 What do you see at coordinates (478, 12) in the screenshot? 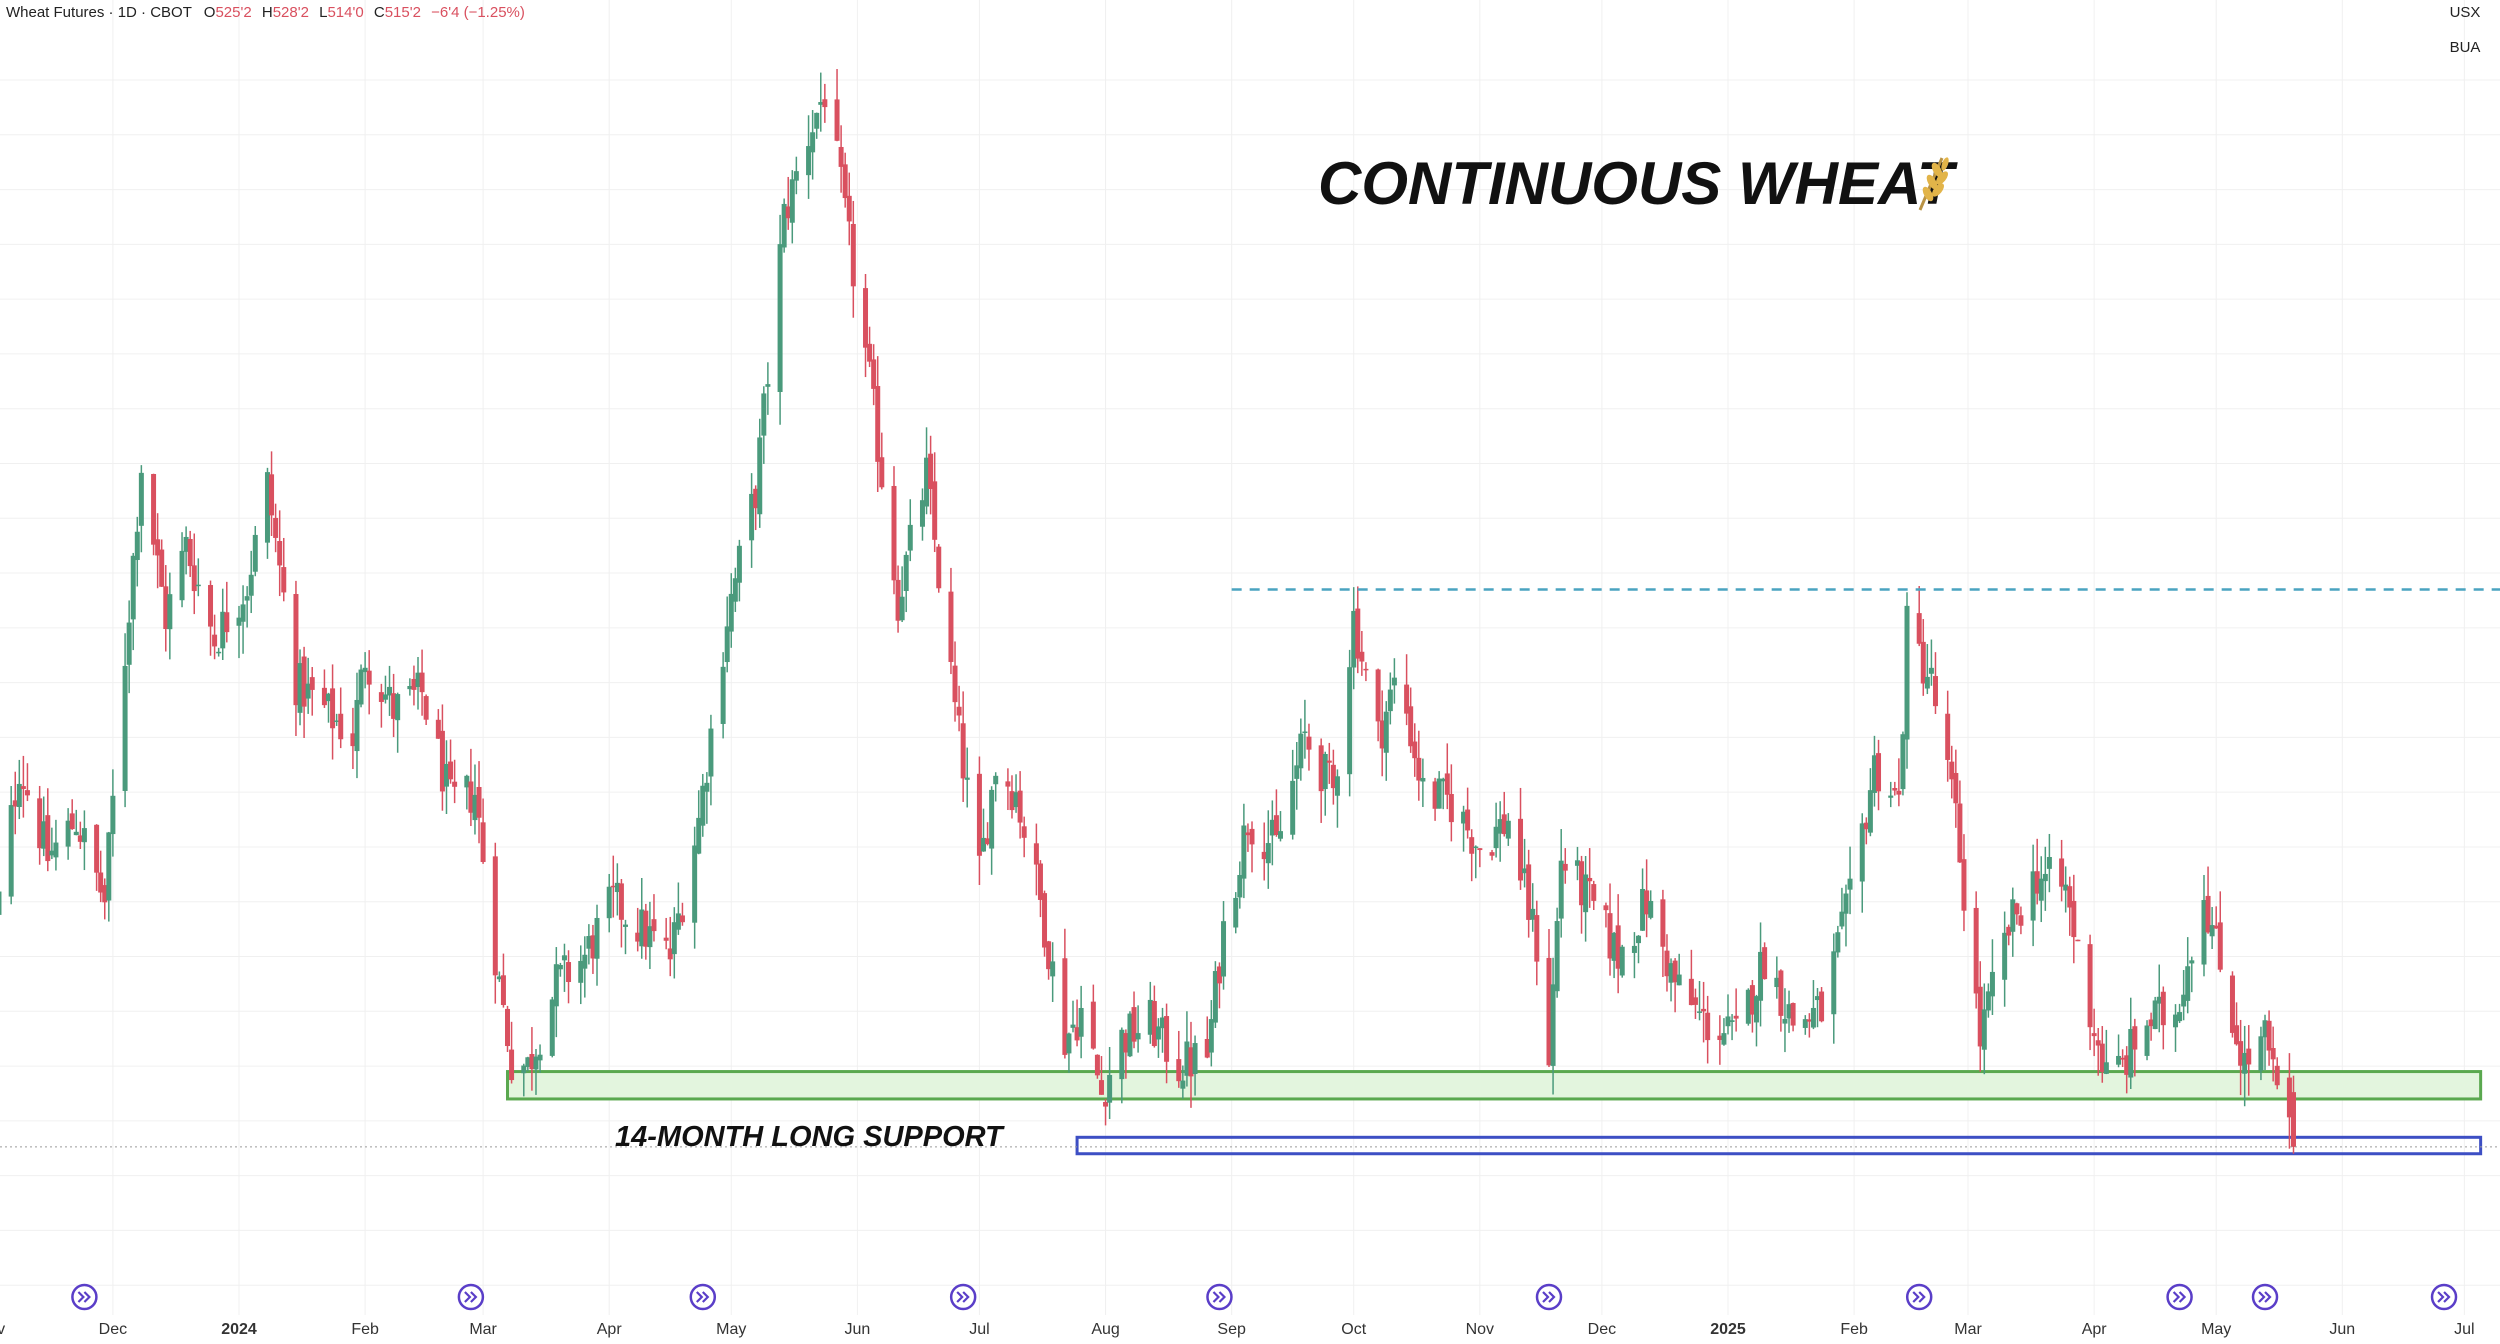
I see `change-value: −6'4 (−1.25%)` at bounding box center [478, 12].